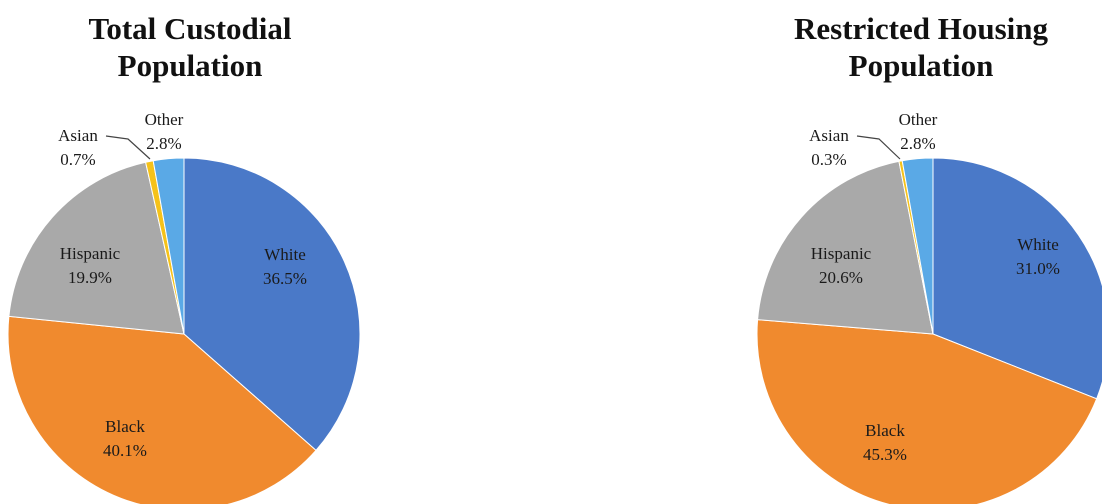  What do you see at coordinates (885, 454) in the screenshot?
I see `slice-value-black: 45.3%` at bounding box center [885, 454].